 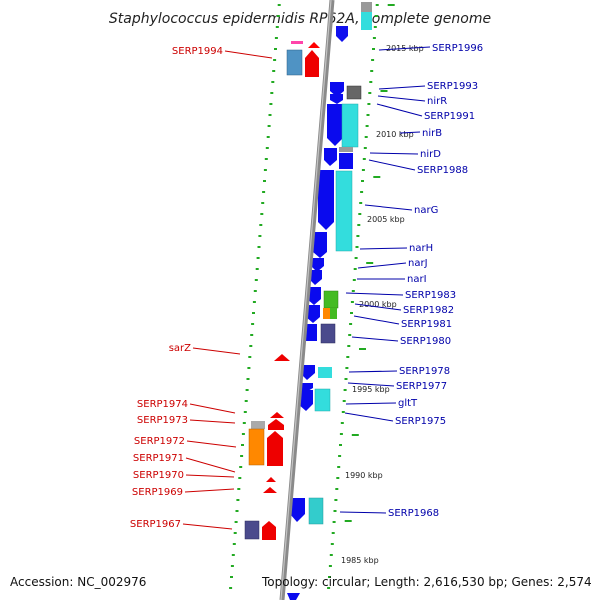 What do you see at coordinates (335, 125) in the screenshot?
I see `gene-nirB-blue` at bounding box center [335, 125].